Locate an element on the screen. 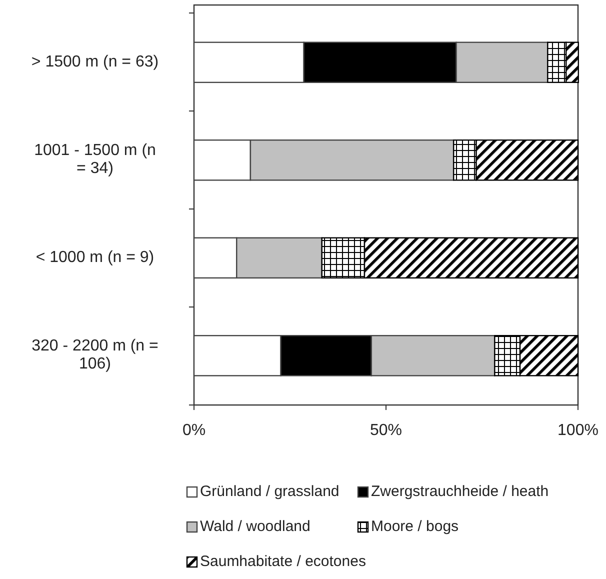 The image size is (606, 579). legend-label: Wald / woodland is located at coordinates (255, 526).